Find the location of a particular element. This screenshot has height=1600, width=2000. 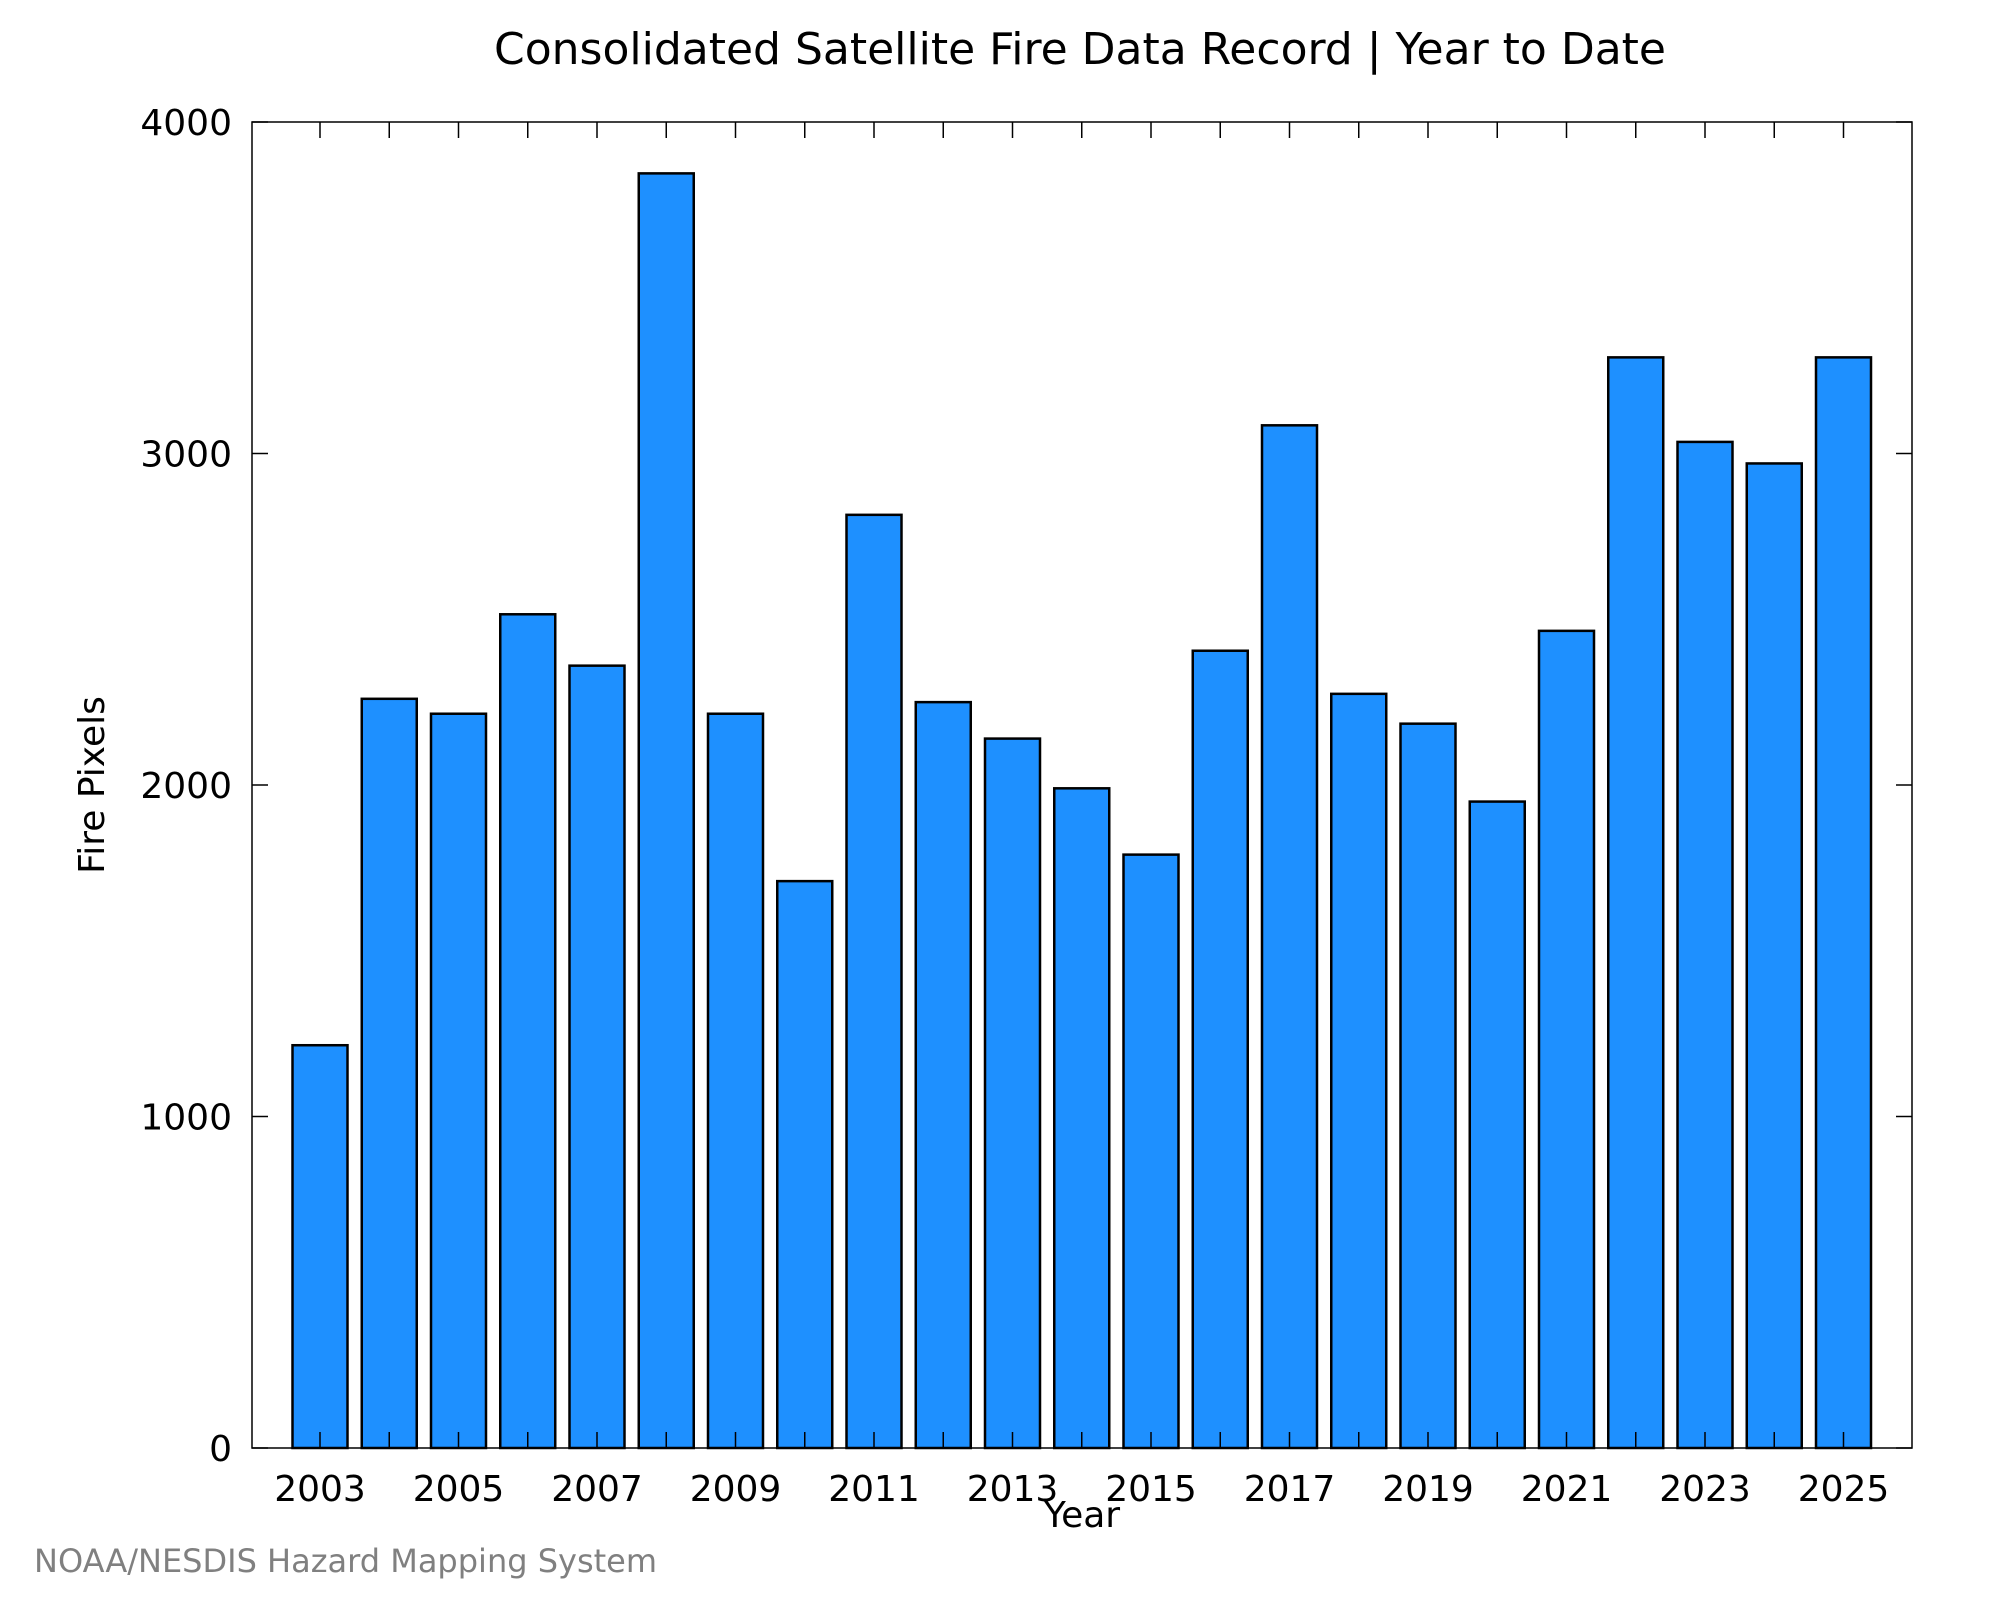

bar-2008 is located at coordinates (666, 811).